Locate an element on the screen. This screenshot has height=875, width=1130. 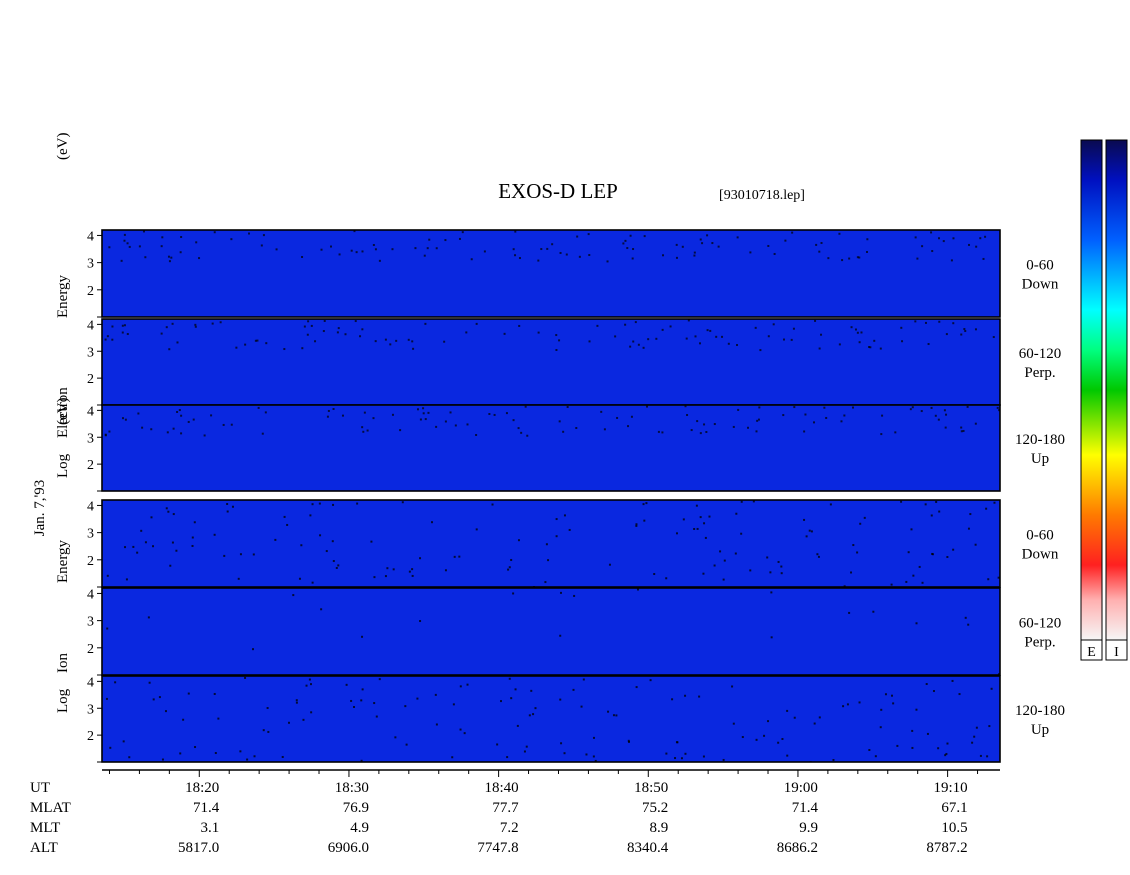
svg-text: E is located at coordinates (1091, 652).